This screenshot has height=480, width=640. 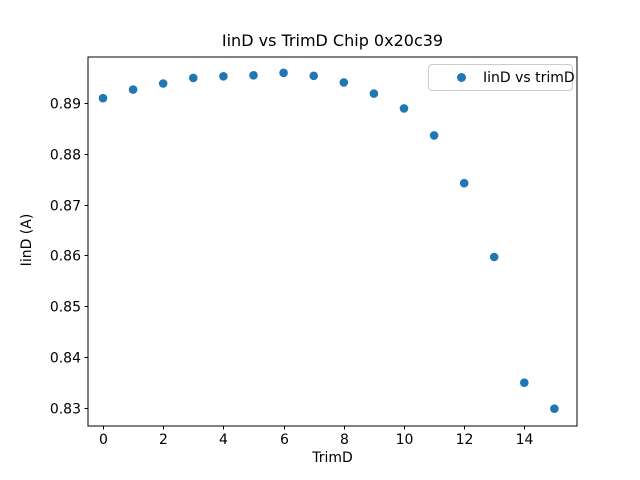 What do you see at coordinates (525, 440) in the screenshot?
I see `x-tick-label: 14` at bounding box center [525, 440].